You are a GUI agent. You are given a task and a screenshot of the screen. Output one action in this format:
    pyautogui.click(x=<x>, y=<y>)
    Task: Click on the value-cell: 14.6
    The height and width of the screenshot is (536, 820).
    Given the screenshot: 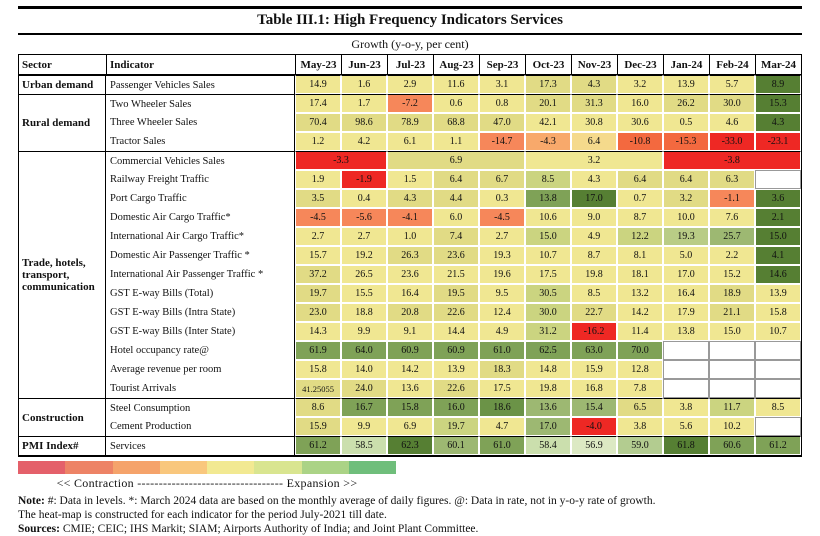 What is the action you would take?
    pyautogui.click(x=778, y=274)
    